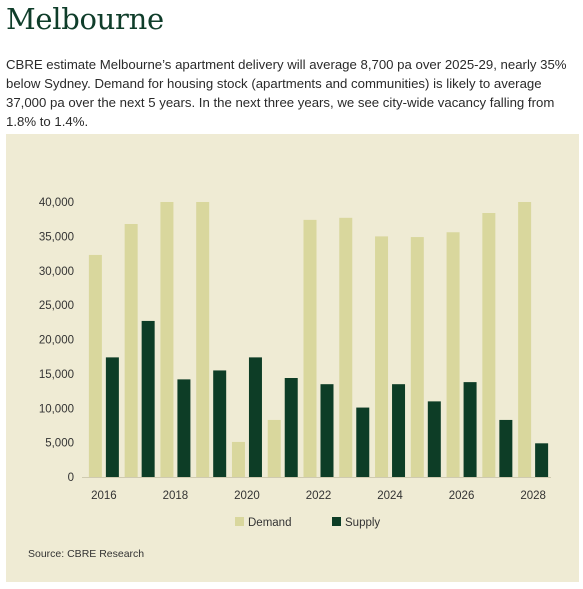 The width and height of the screenshot is (583, 589). Describe the element at coordinates (86, 554) in the screenshot. I see `chart-source: Source: CBRE Research` at that location.